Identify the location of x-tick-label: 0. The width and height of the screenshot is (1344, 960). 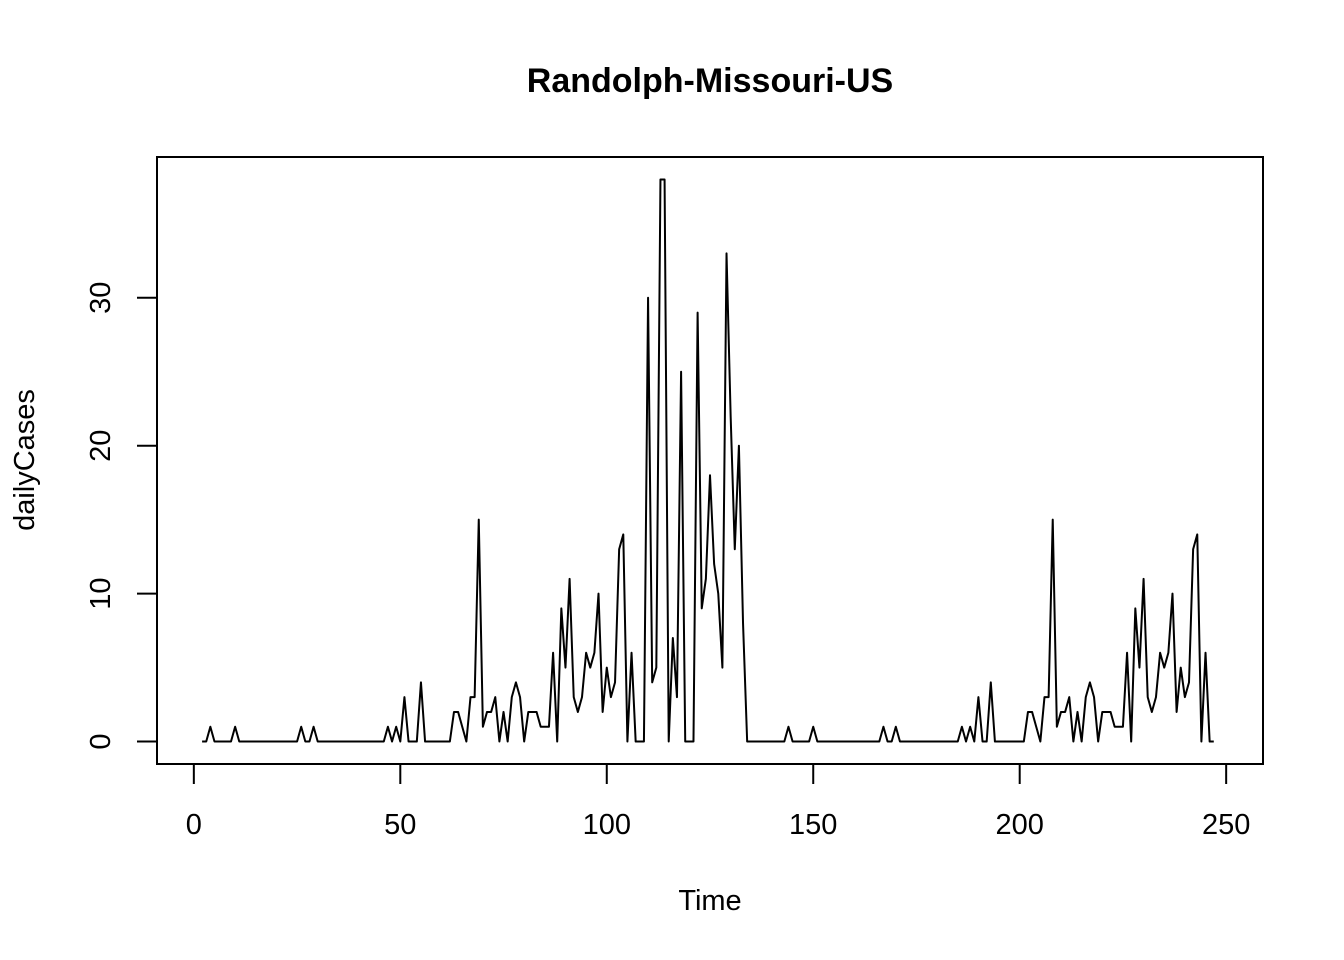
(194, 825).